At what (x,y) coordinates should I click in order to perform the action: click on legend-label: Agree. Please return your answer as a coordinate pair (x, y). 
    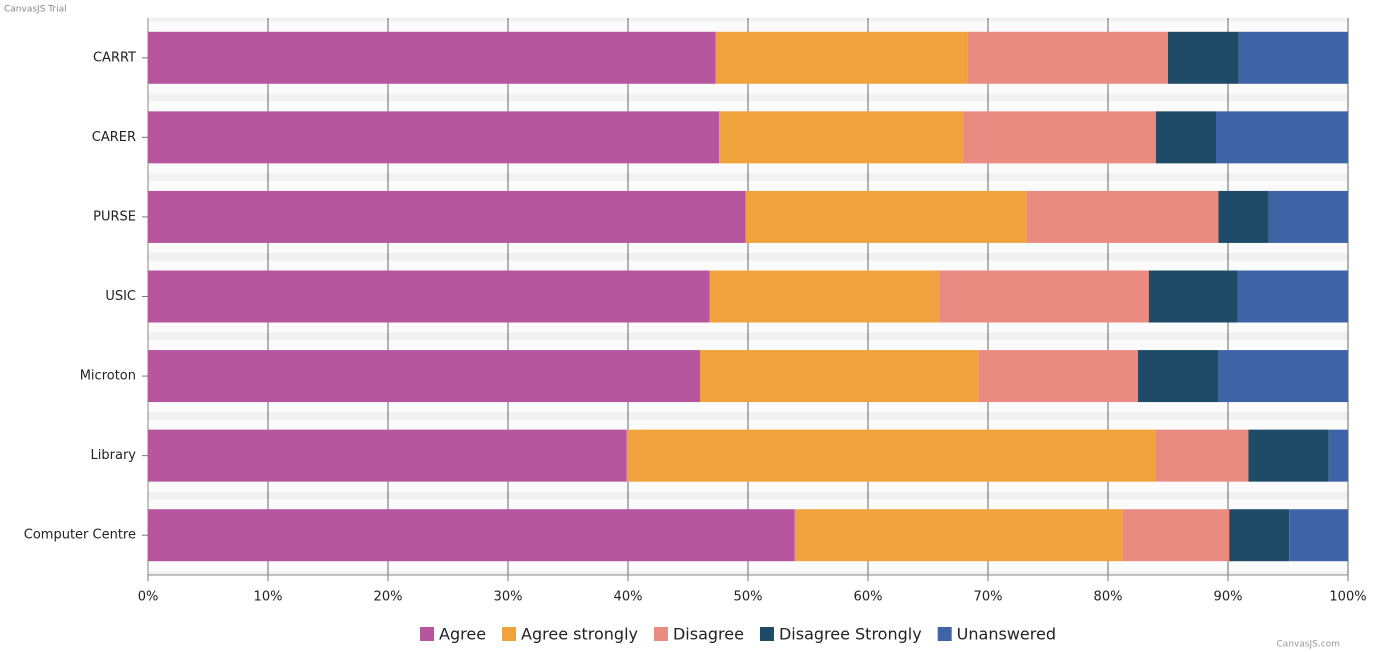
    Looking at the image, I should click on (462, 634).